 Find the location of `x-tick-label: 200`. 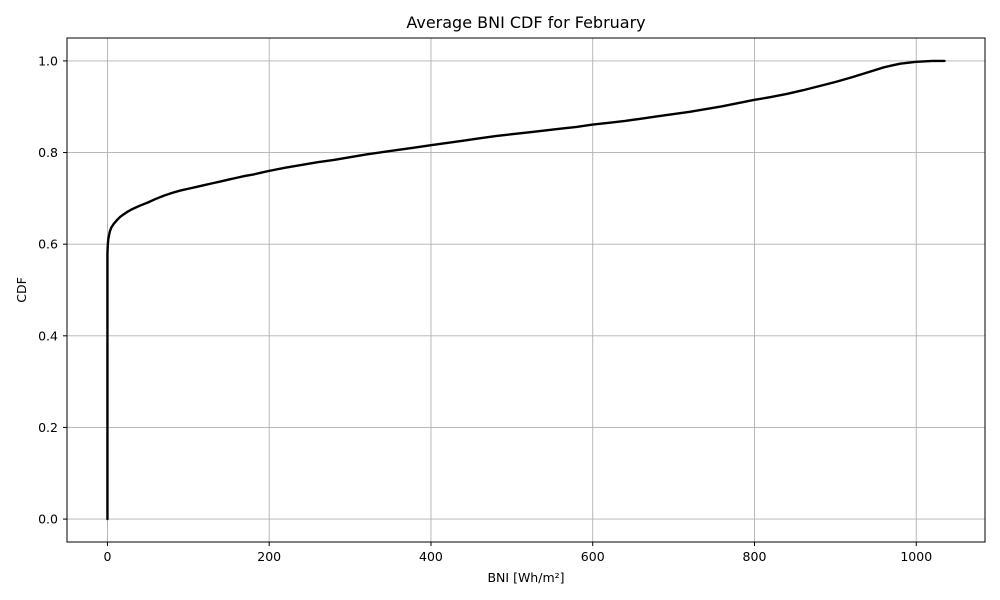

x-tick-label: 200 is located at coordinates (269, 556).